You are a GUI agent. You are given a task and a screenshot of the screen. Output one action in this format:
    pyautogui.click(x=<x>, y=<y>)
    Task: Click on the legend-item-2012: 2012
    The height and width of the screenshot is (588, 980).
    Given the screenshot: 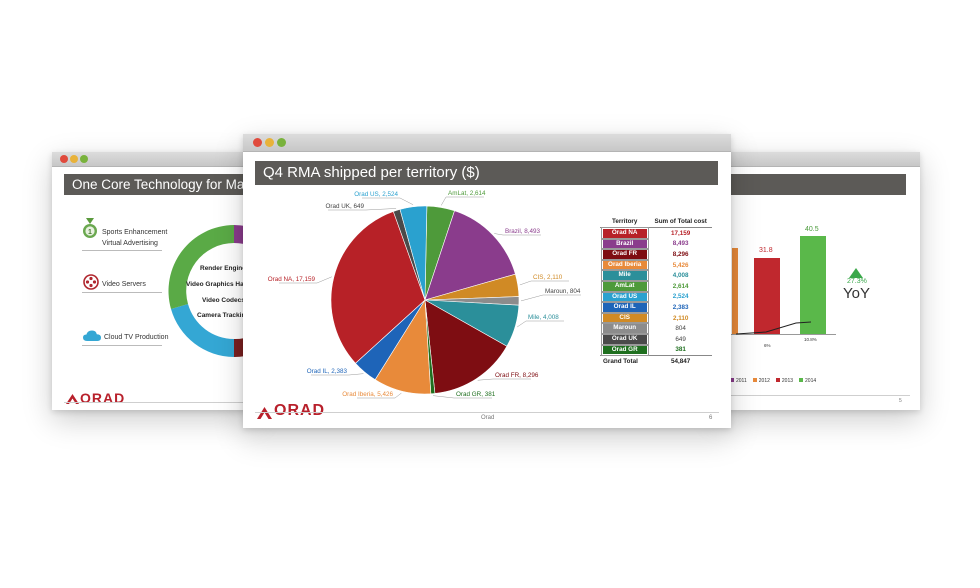 What is the action you would take?
    pyautogui.click(x=761, y=381)
    